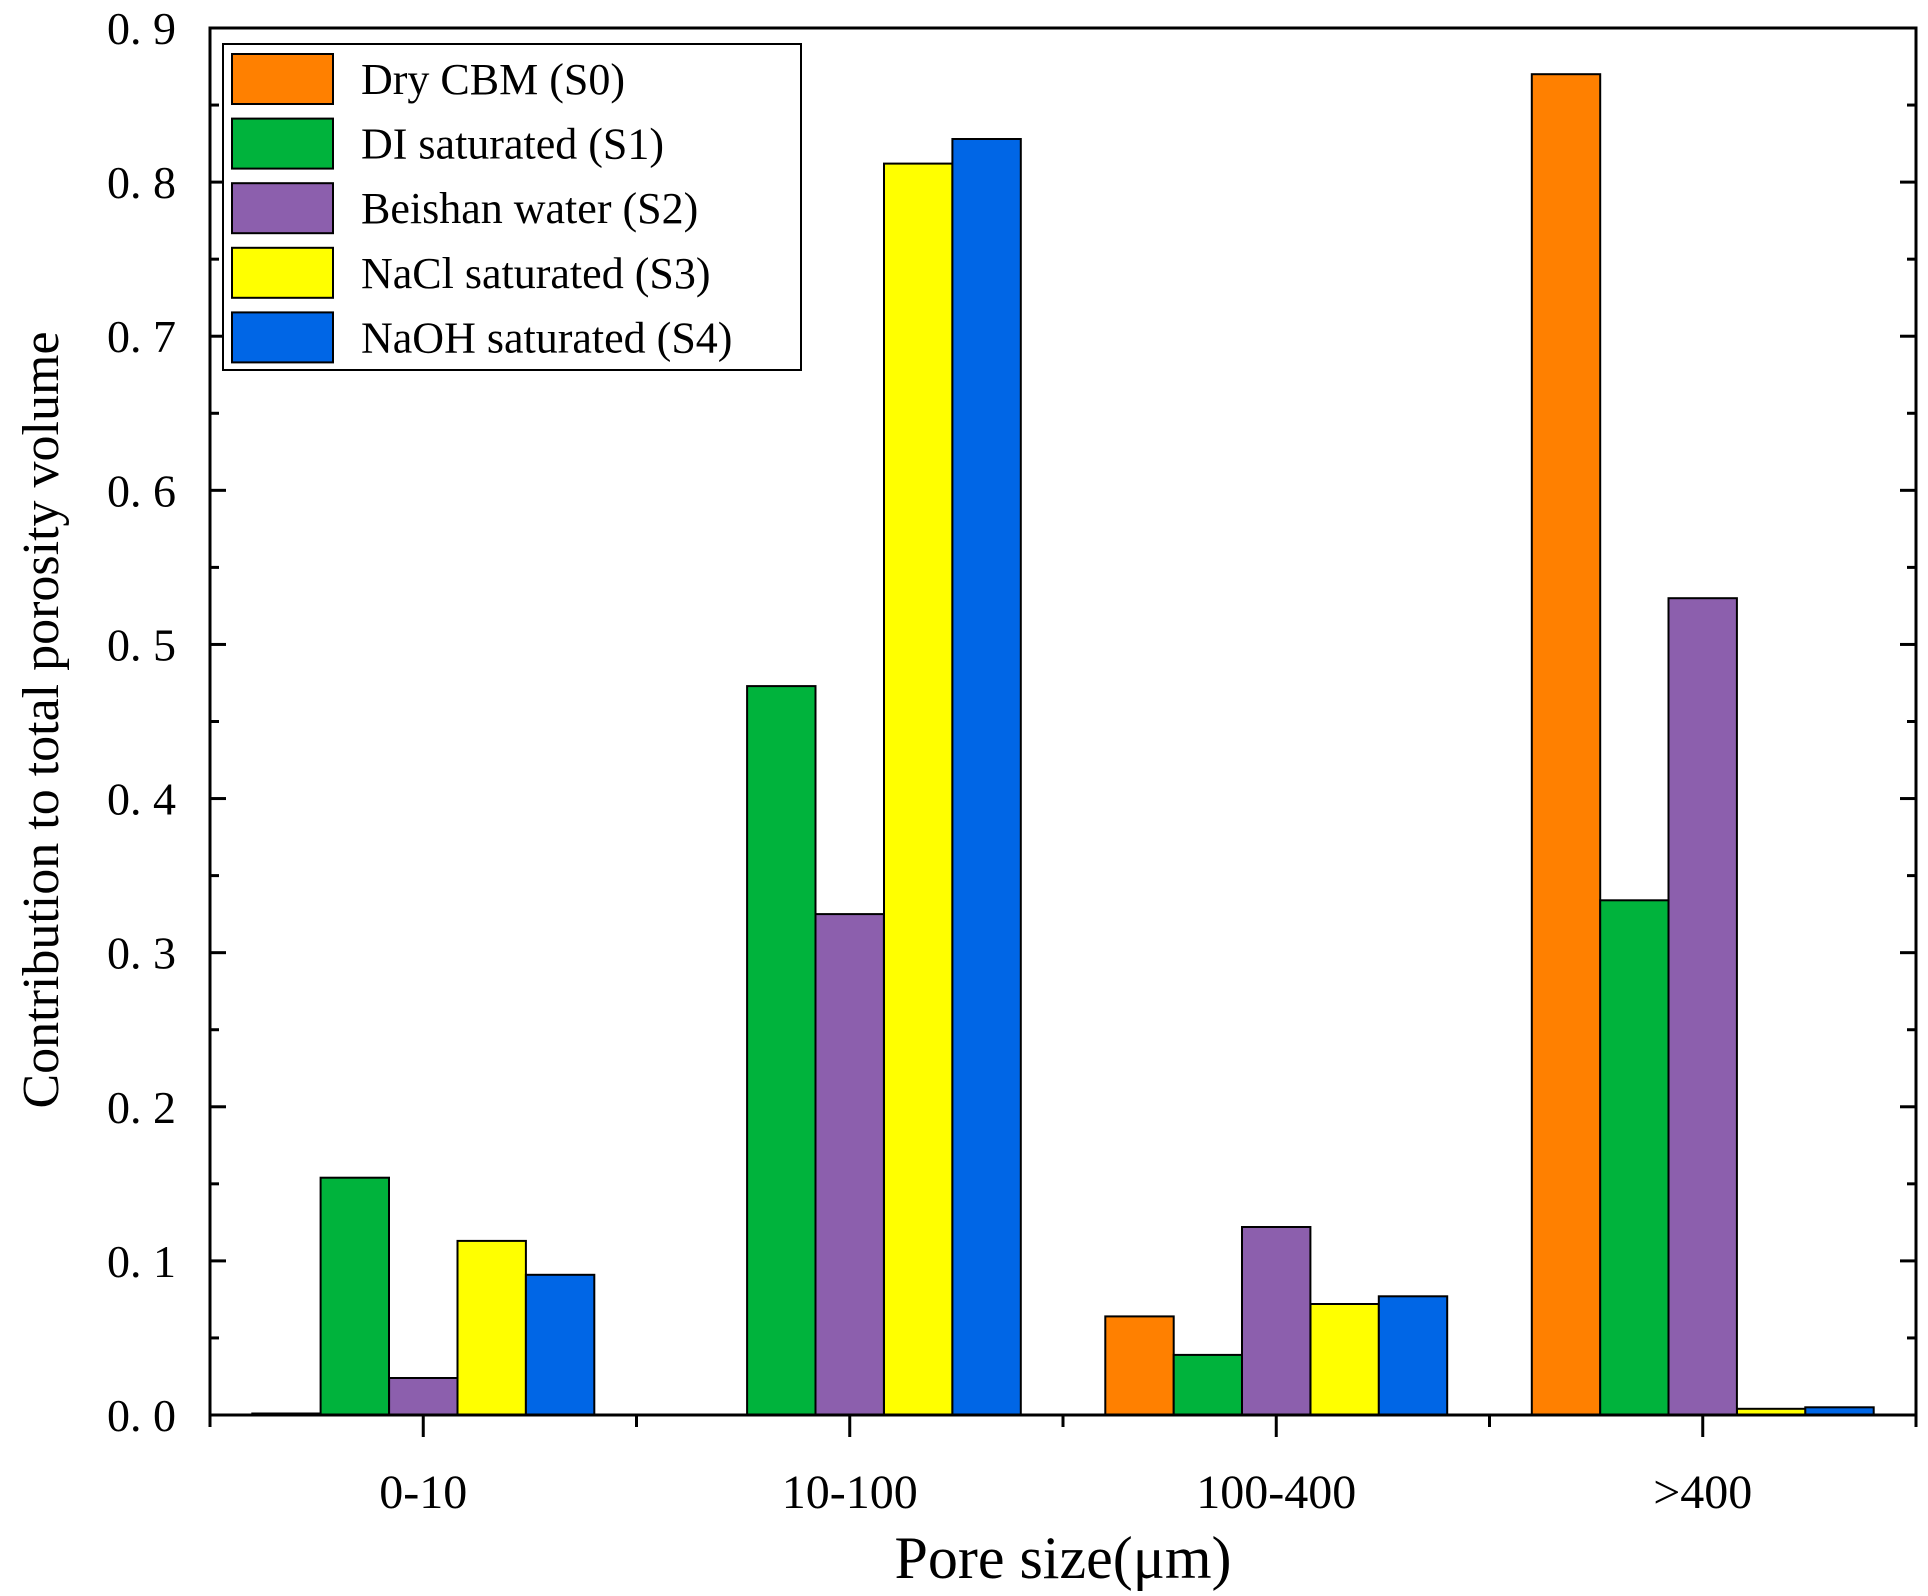 The width and height of the screenshot is (1928, 1596). Describe the element at coordinates (141, 1415) in the screenshot. I see `y-tick-label: 0. 0` at that location.